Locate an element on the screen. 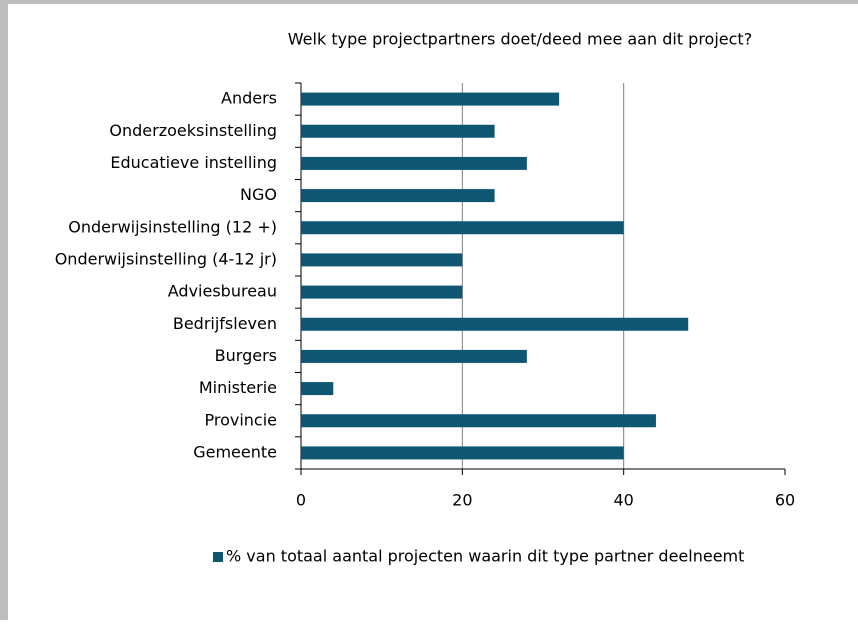 This screenshot has width=858, height=624. y-tick-label: Educatieve instelling is located at coordinates (193, 162).